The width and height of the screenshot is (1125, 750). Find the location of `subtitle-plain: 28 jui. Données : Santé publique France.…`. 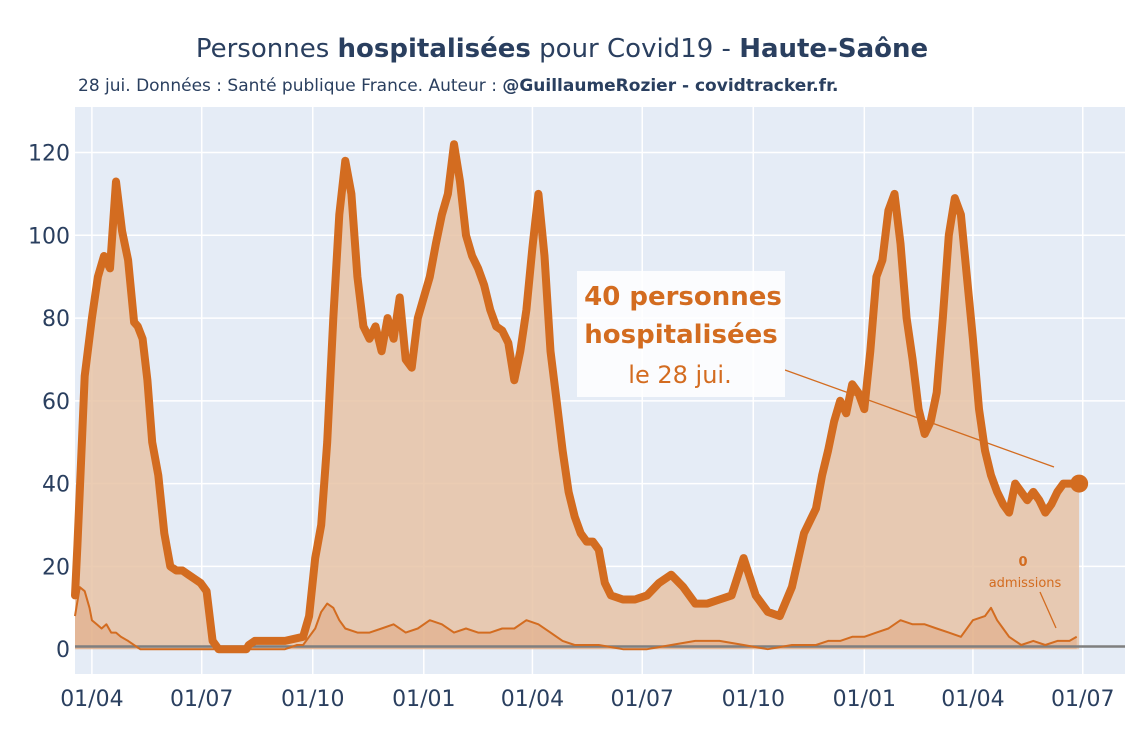

subtitle-plain: 28 jui. Données : Santé publique France.… is located at coordinates (290, 86).